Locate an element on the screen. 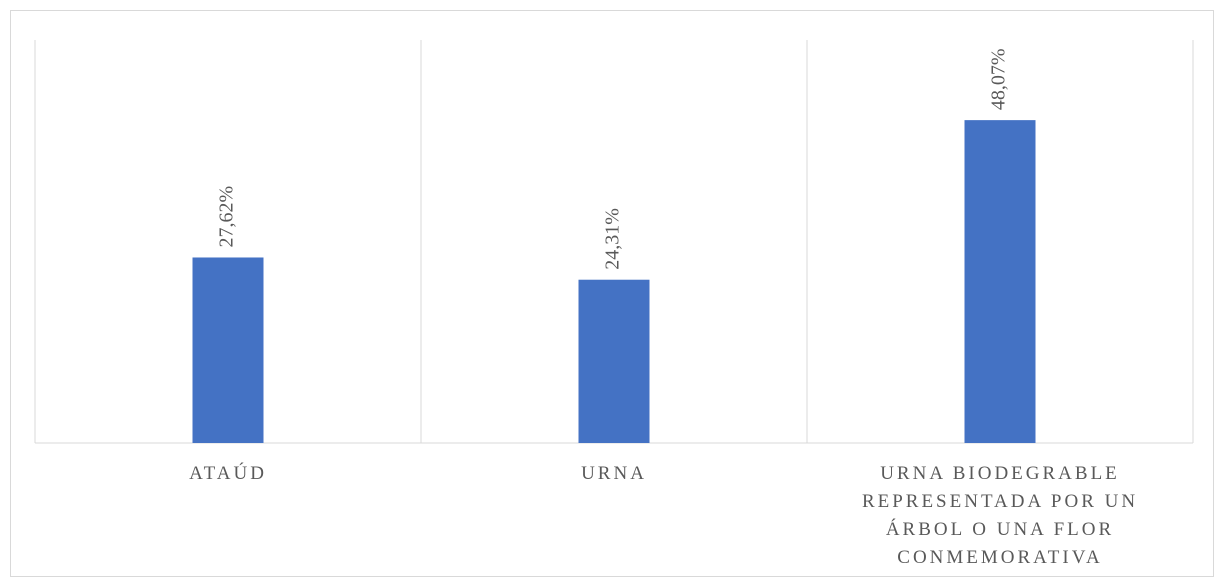 The width and height of the screenshot is (1224, 580). category-label-line: ÁRBOL O UNA FLOR is located at coordinates (1000, 529).